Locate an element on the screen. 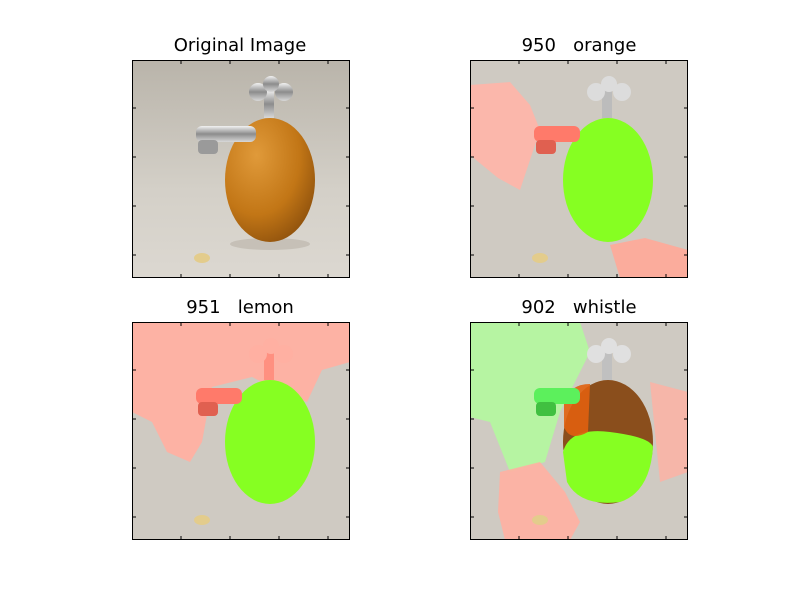 This screenshot has height=600, width=800. panel-orange-saliency is located at coordinates (579, 169).